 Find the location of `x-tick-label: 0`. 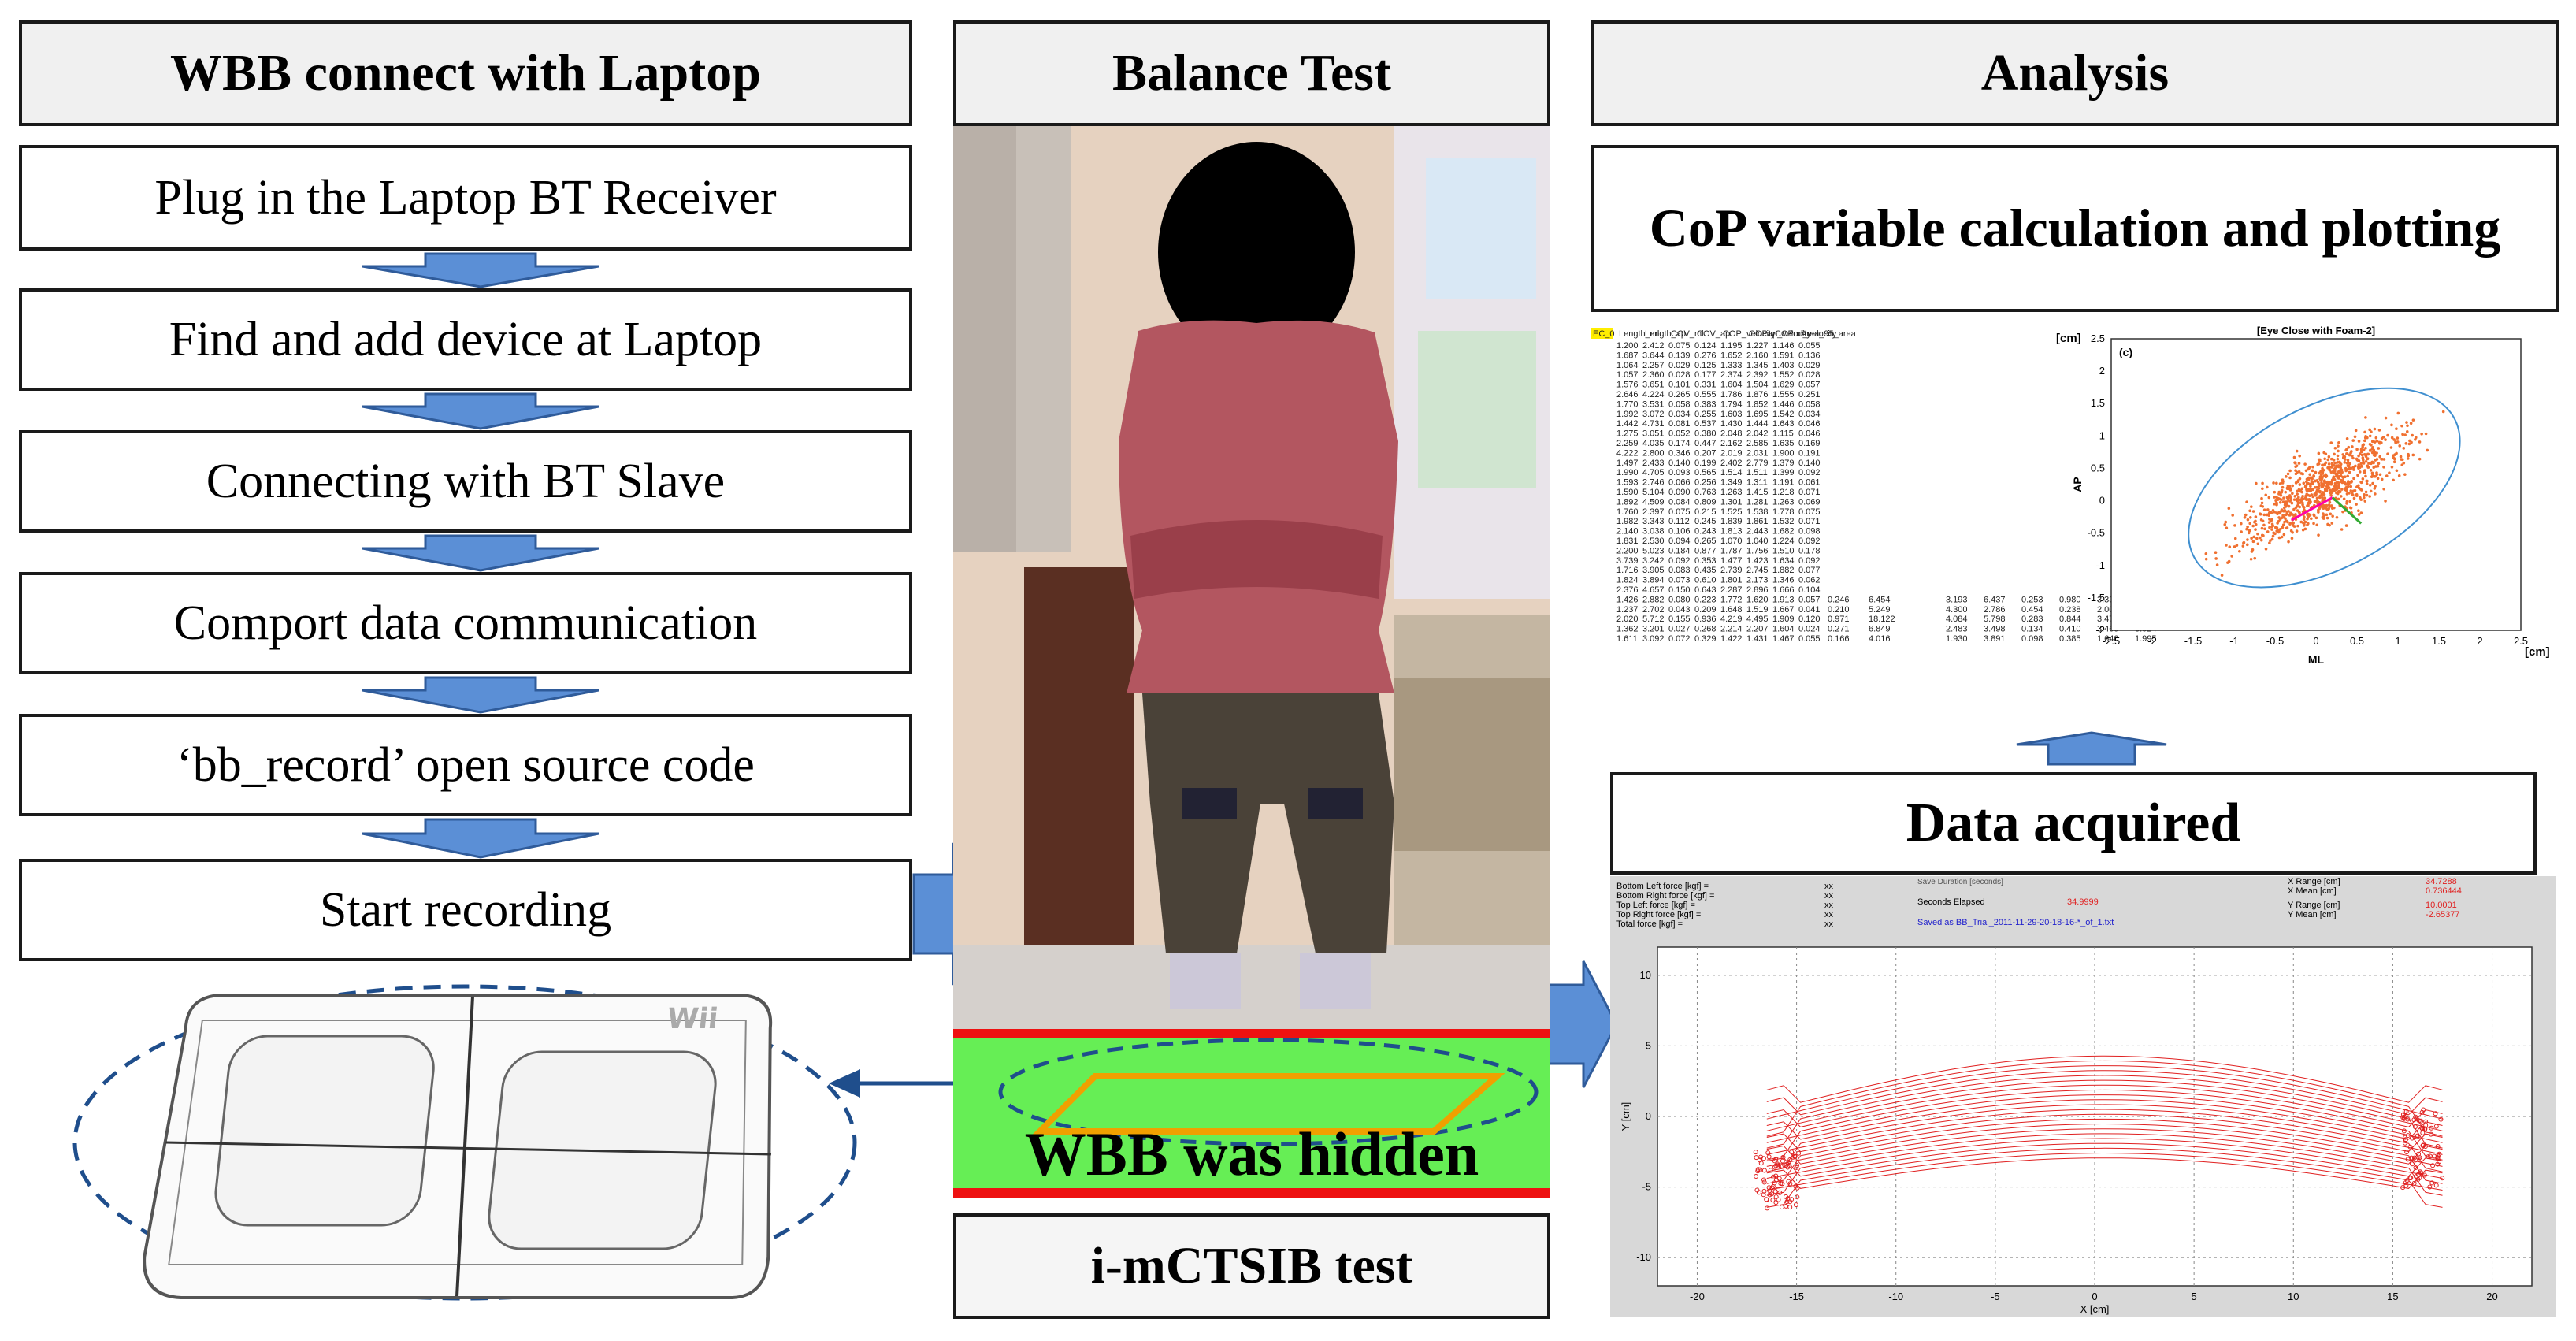

x-tick-label: 0 is located at coordinates (2315, 641).